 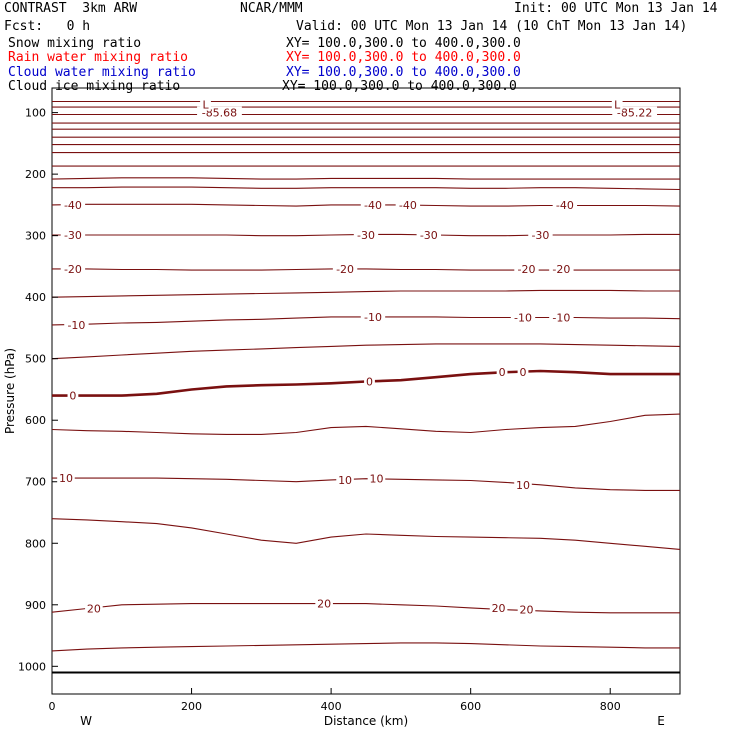 I want to click on x-tick-label: 600, so click(x=470, y=706).